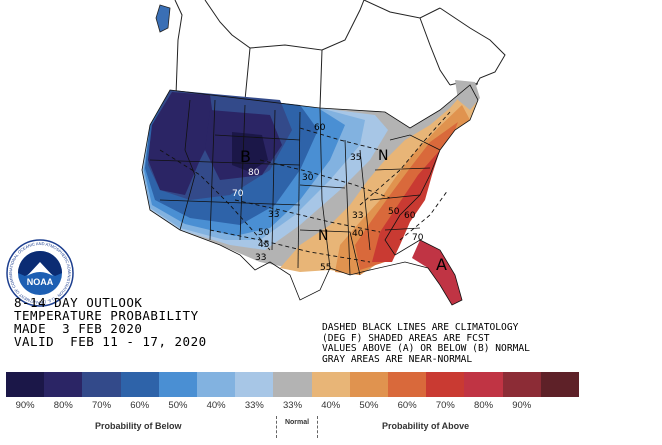 Image resolution: width=662 pixels, height=445 pixels. I want to click on contour-55: 55, so click(325, 268).